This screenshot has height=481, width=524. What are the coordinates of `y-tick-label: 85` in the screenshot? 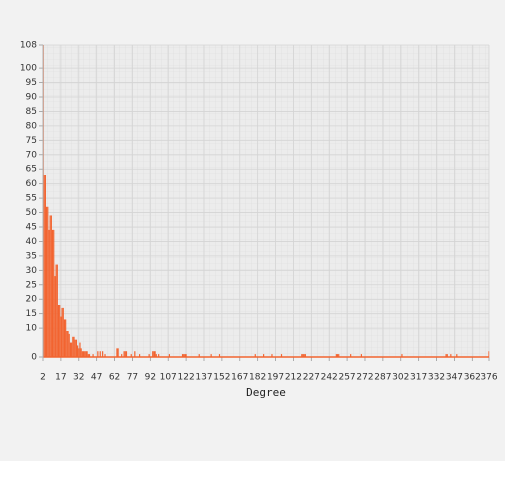 It's located at (31, 112).